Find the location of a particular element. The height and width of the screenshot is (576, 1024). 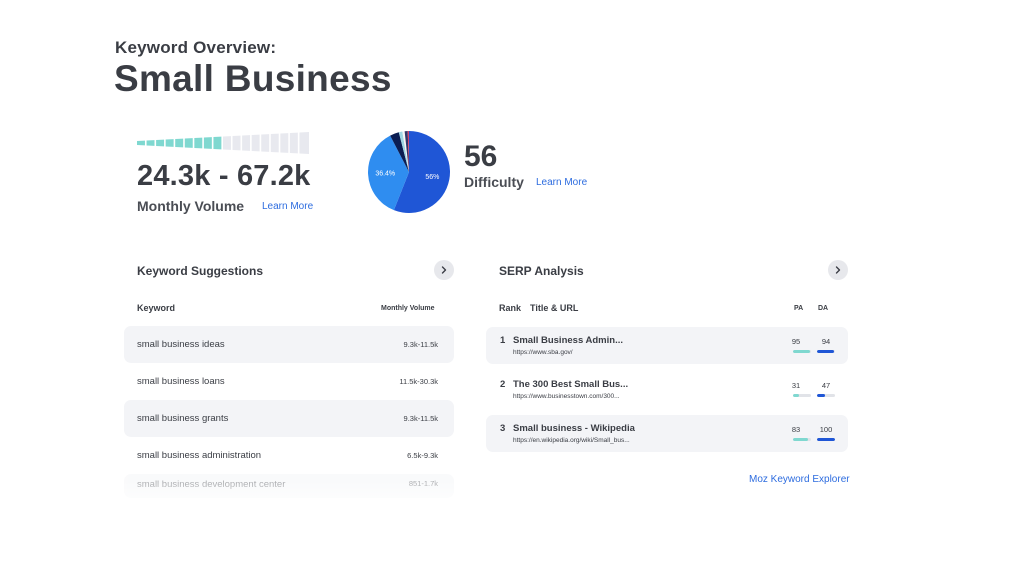

keyword-text: small business loans is located at coordinates (181, 381).